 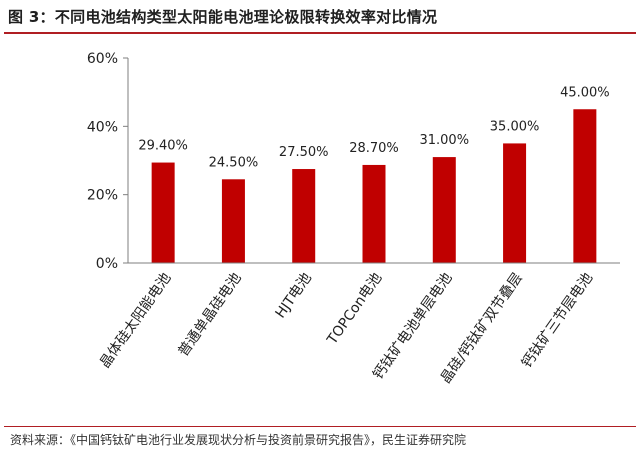 I want to click on data-label: 28.70%, so click(x=374, y=148).